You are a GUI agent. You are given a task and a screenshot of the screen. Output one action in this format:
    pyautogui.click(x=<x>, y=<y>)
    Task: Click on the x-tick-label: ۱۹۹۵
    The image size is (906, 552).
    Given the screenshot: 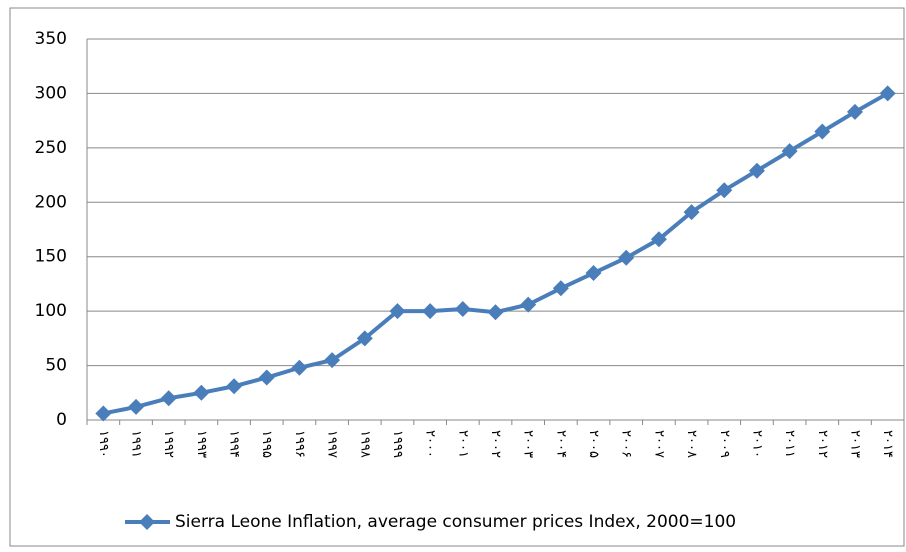 What is the action you would take?
    pyautogui.click(x=266, y=444)
    